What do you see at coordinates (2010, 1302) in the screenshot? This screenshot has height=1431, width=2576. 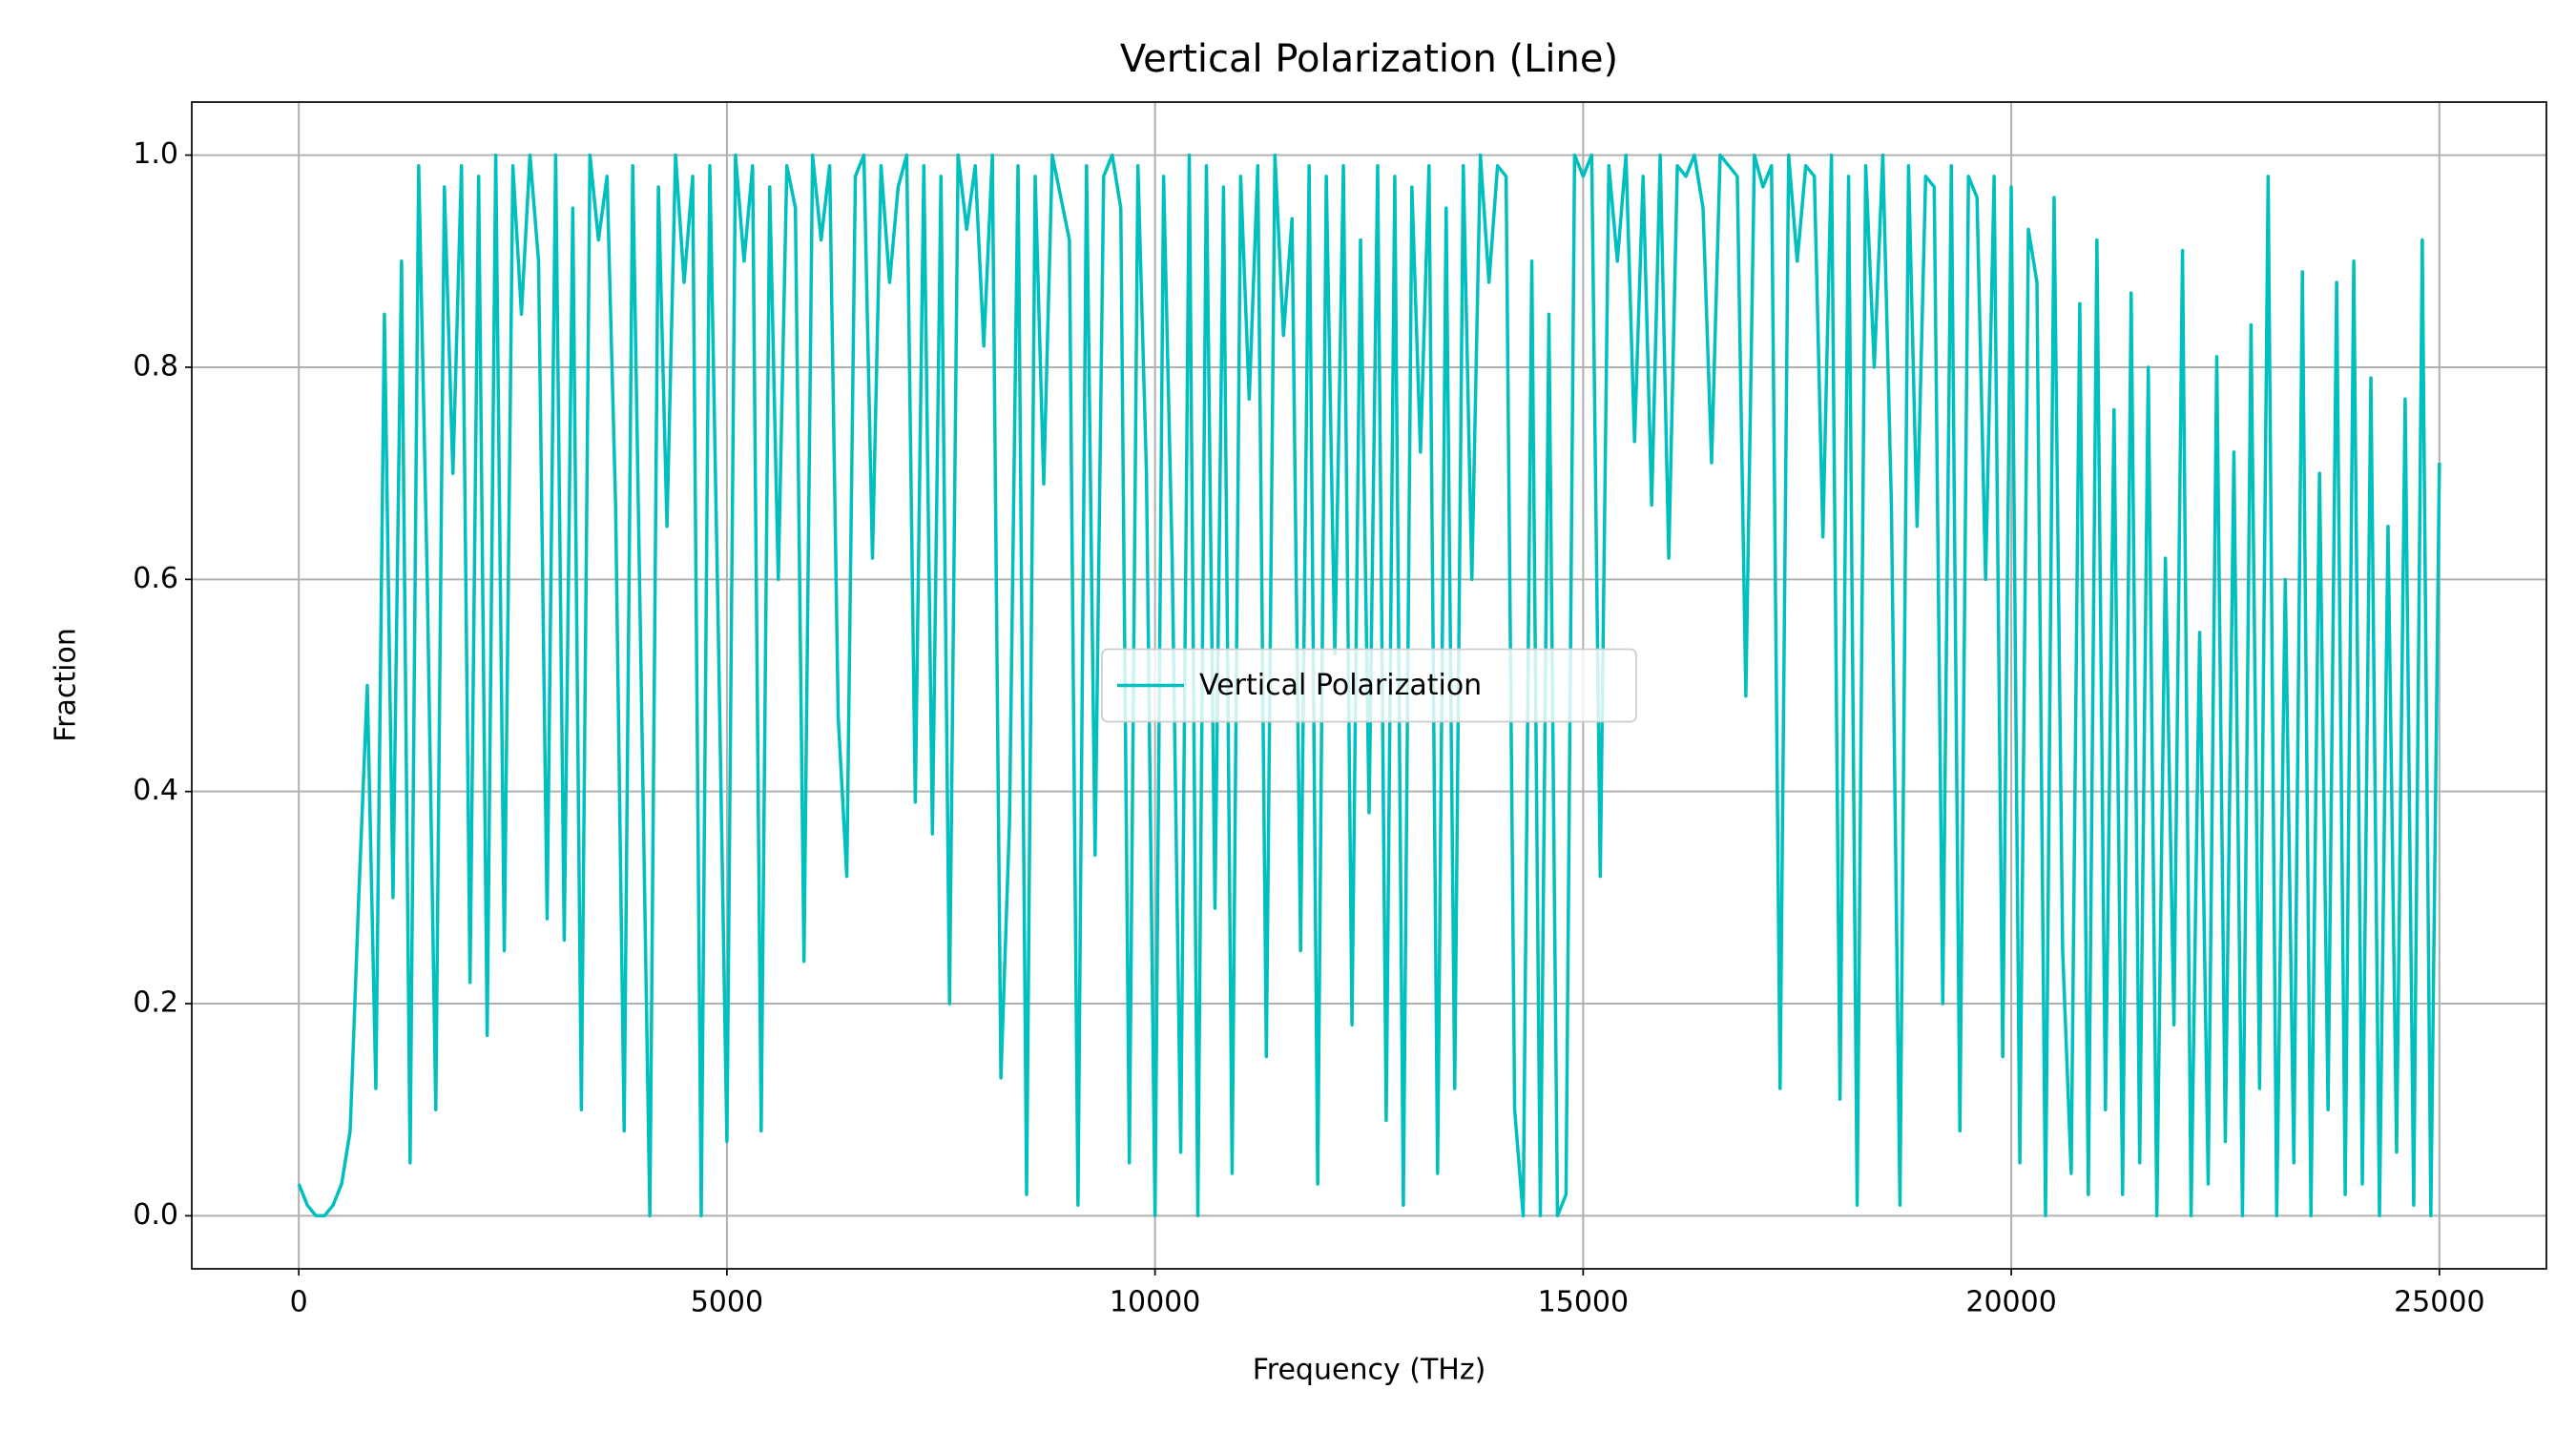 I see `x-tick-label: 20000` at bounding box center [2010, 1302].